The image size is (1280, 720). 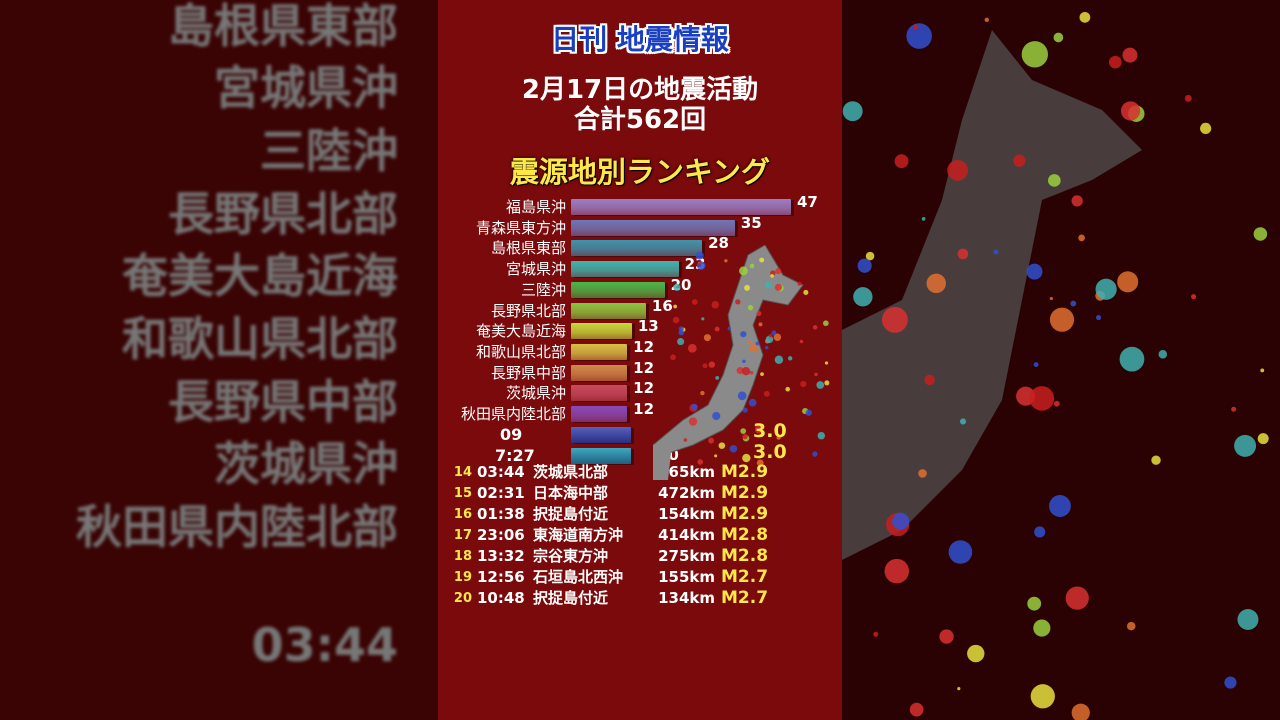 What do you see at coordinates (640, 577) in the screenshot?
I see `table-row: 19 12:56 石垣島北西沖 155km M2.7` at bounding box center [640, 577].